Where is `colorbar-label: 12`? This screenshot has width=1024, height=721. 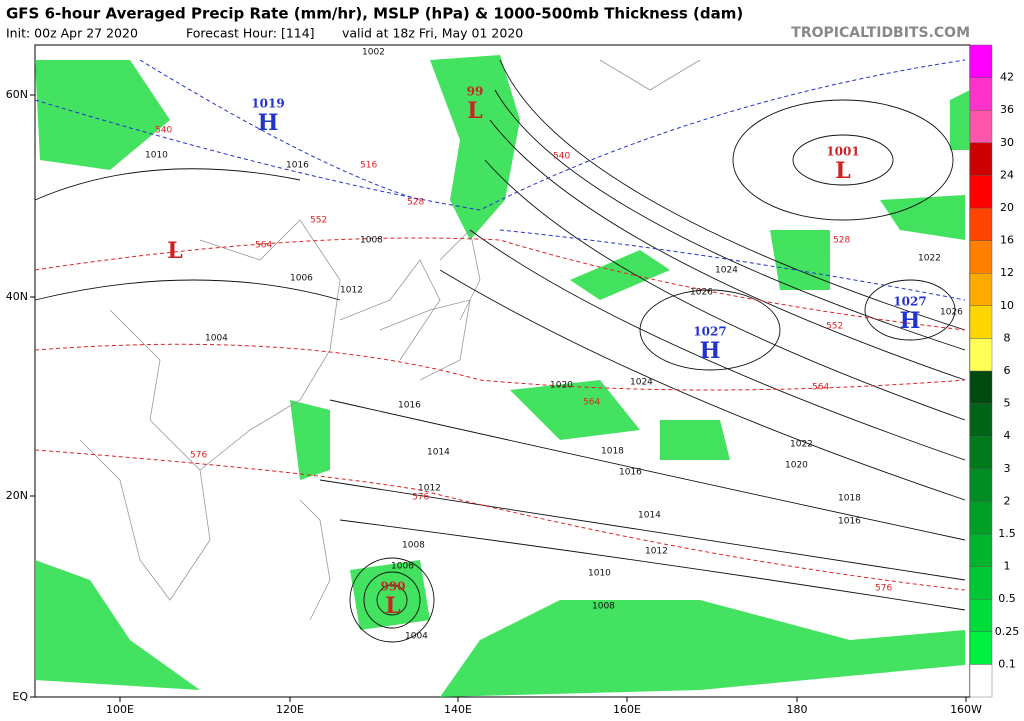 colorbar-label: 12 is located at coordinates (1007, 272).